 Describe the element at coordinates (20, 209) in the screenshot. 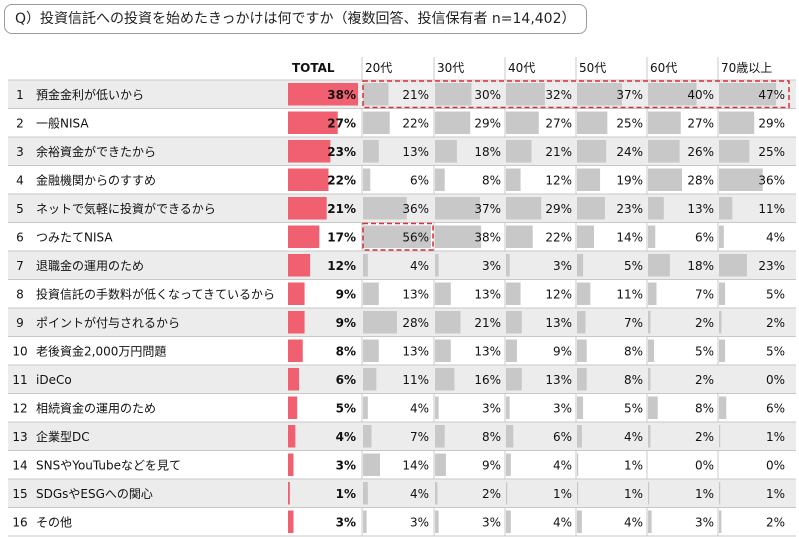

I see `row-number: 5` at that location.